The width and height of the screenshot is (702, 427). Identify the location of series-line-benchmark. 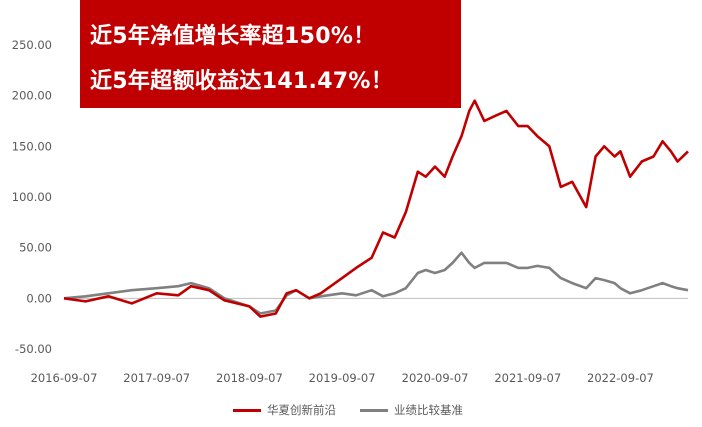
(376, 283).